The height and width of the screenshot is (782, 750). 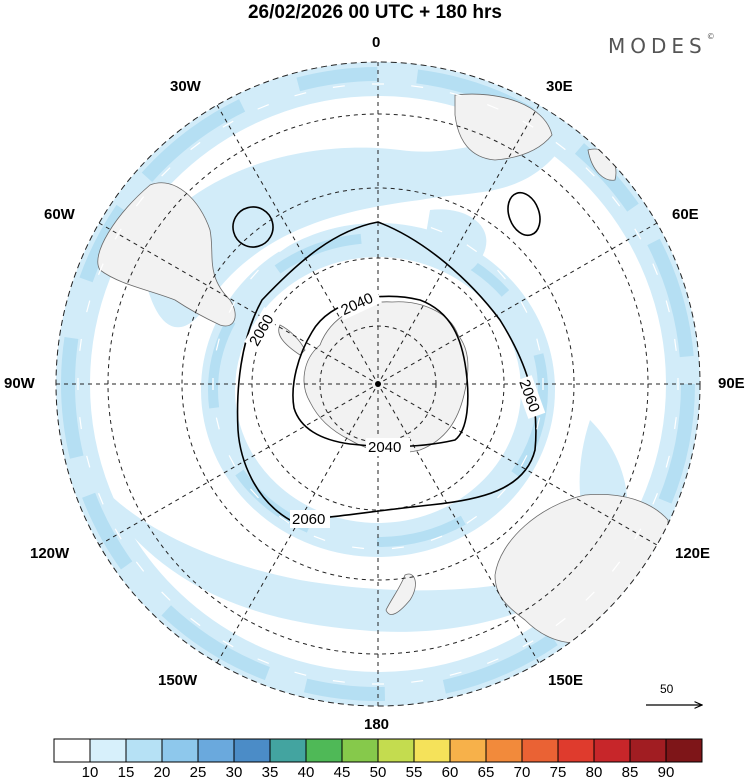 What do you see at coordinates (166, 254) in the screenshot?
I see `south-america` at bounding box center [166, 254].